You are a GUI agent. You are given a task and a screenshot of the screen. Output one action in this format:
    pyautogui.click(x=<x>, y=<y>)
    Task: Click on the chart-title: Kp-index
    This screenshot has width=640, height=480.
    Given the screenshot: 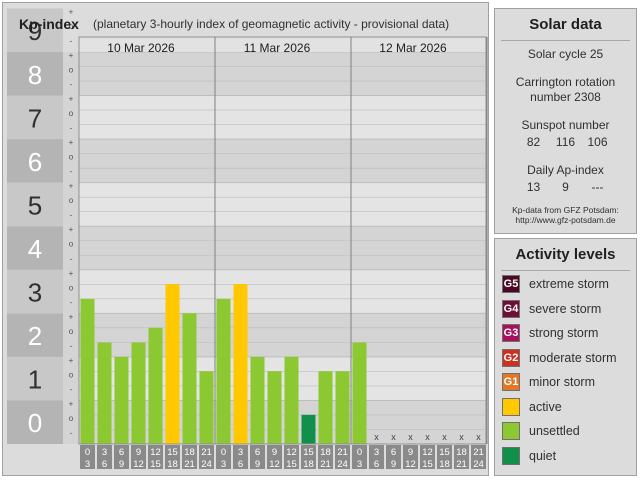 What is the action you would take?
    pyautogui.click(x=49, y=24)
    